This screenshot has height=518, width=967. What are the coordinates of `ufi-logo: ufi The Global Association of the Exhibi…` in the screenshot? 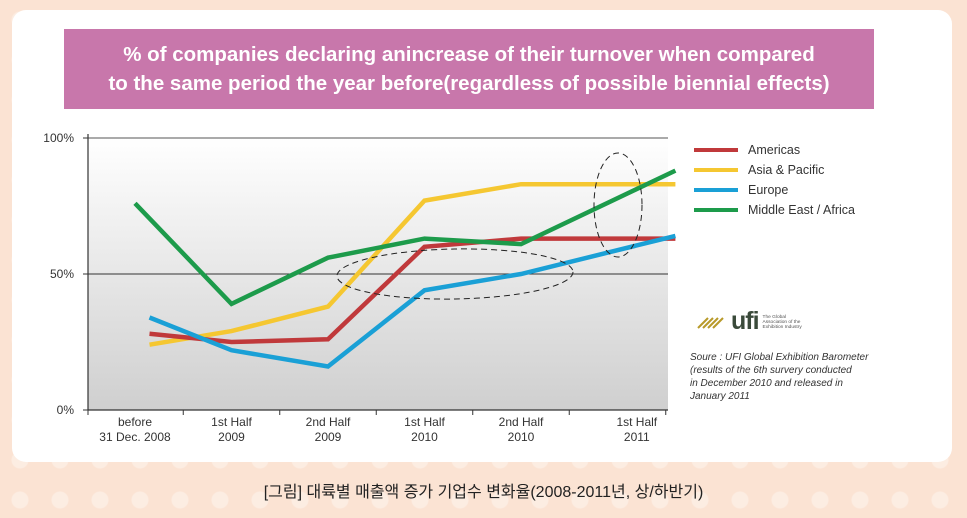 It's located at (766, 321).